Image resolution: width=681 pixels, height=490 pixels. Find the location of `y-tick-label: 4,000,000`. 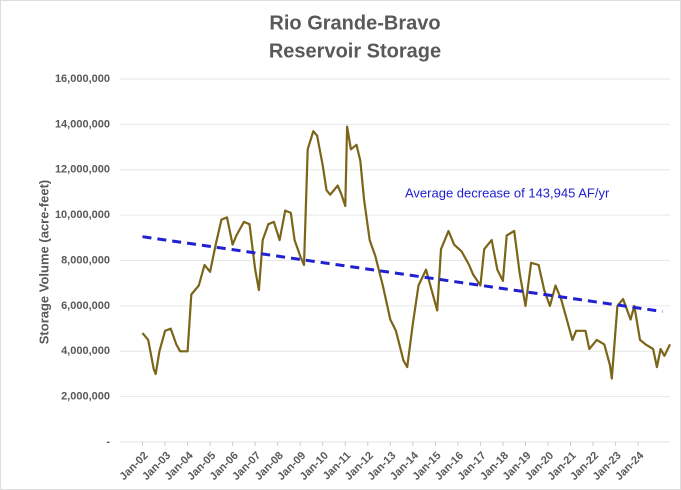

y-tick-label: 4,000,000 is located at coordinates (85, 351).